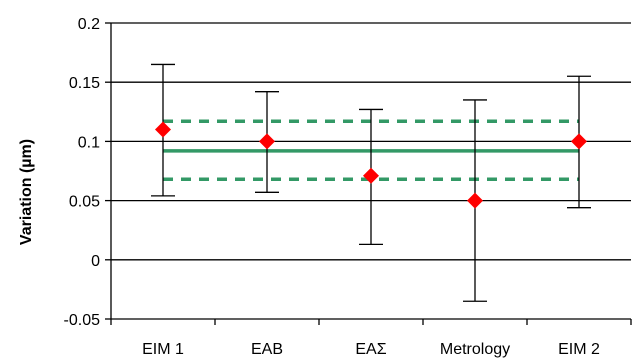 The width and height of the screenshot is (632, 358). I want to click on y-tick-label: 0, so click(95, 261).